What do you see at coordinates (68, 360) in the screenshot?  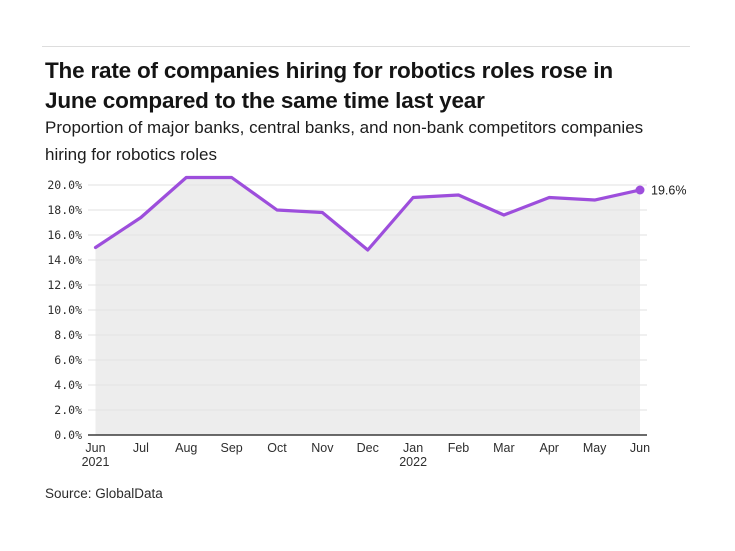 I see `y-axis-tick-label: 6.0%` at bounding box center [68, 360].